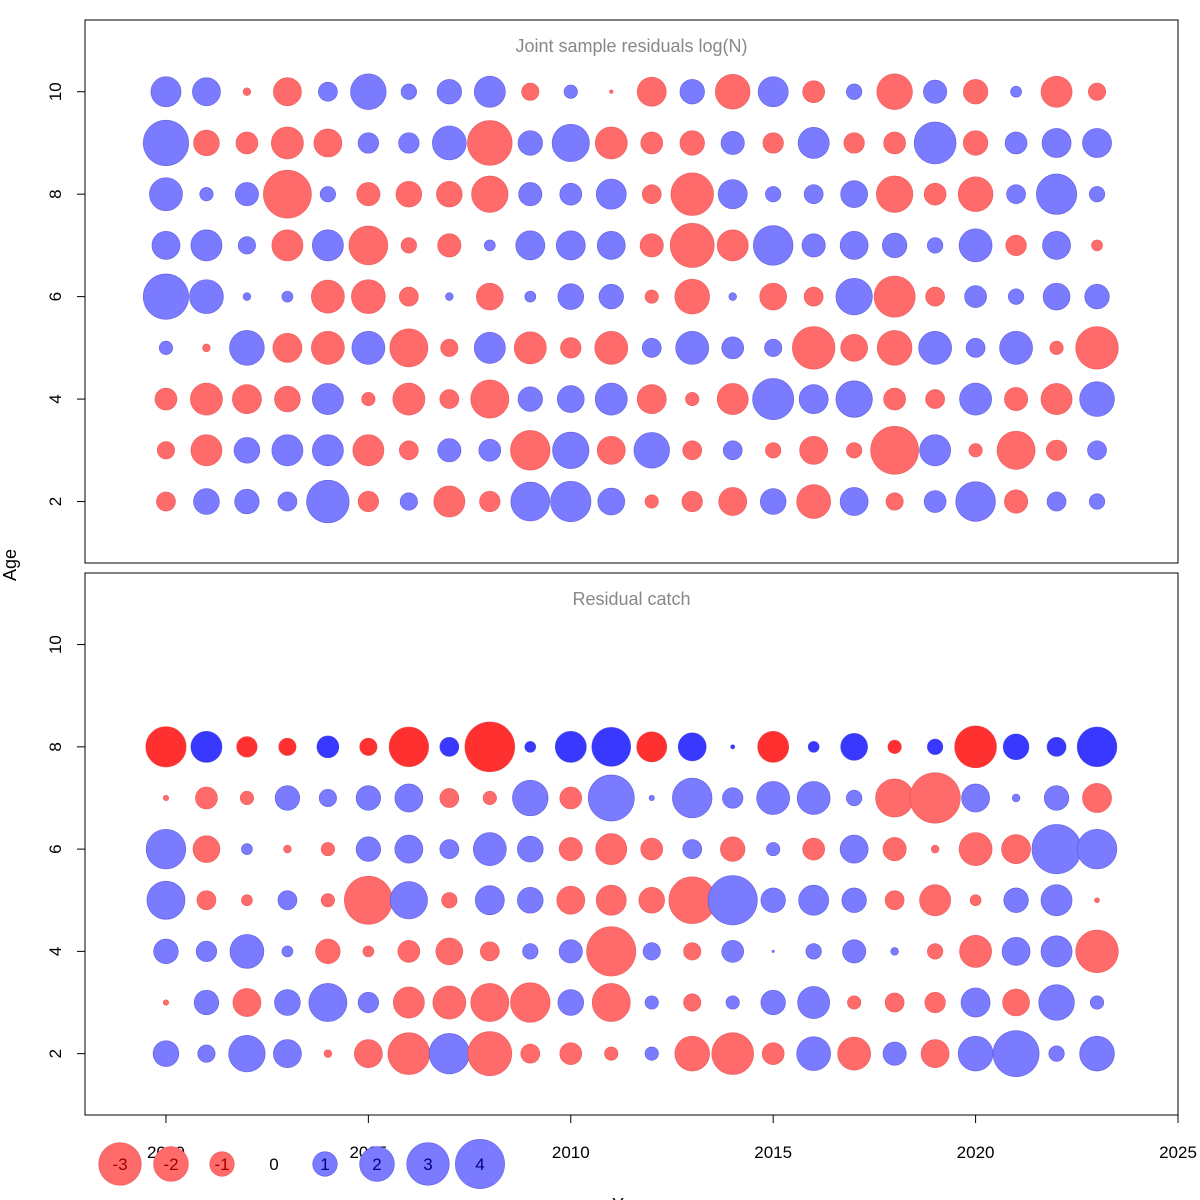 The height and width of the screenshot is (1200, 1200). I want to click on bubble-age3-y2014, so click(732, 1002).